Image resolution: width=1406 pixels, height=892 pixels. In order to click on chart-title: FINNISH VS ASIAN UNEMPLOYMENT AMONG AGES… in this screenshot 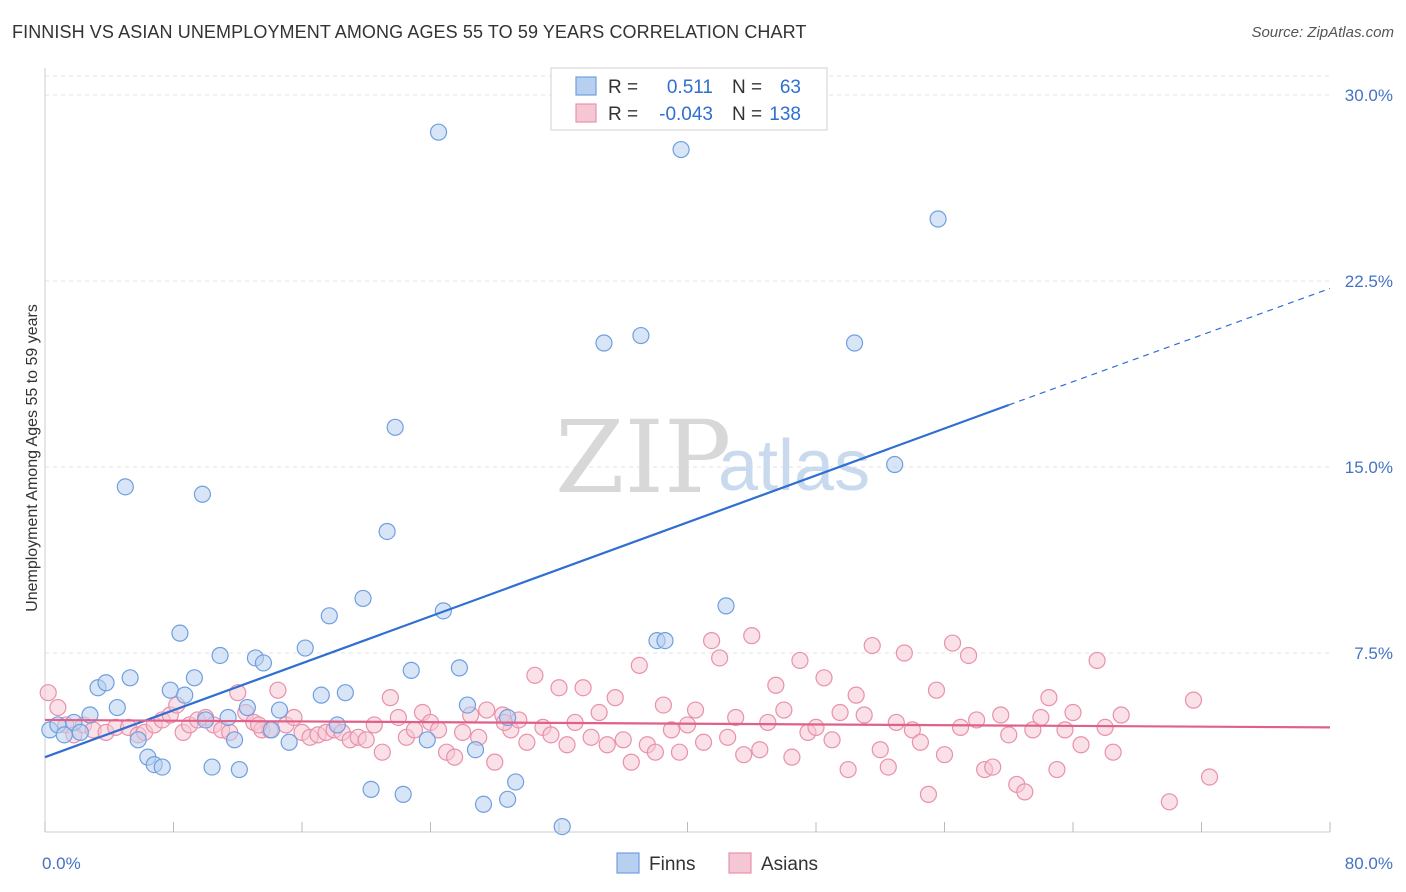, I will do `click(409, 32)`.